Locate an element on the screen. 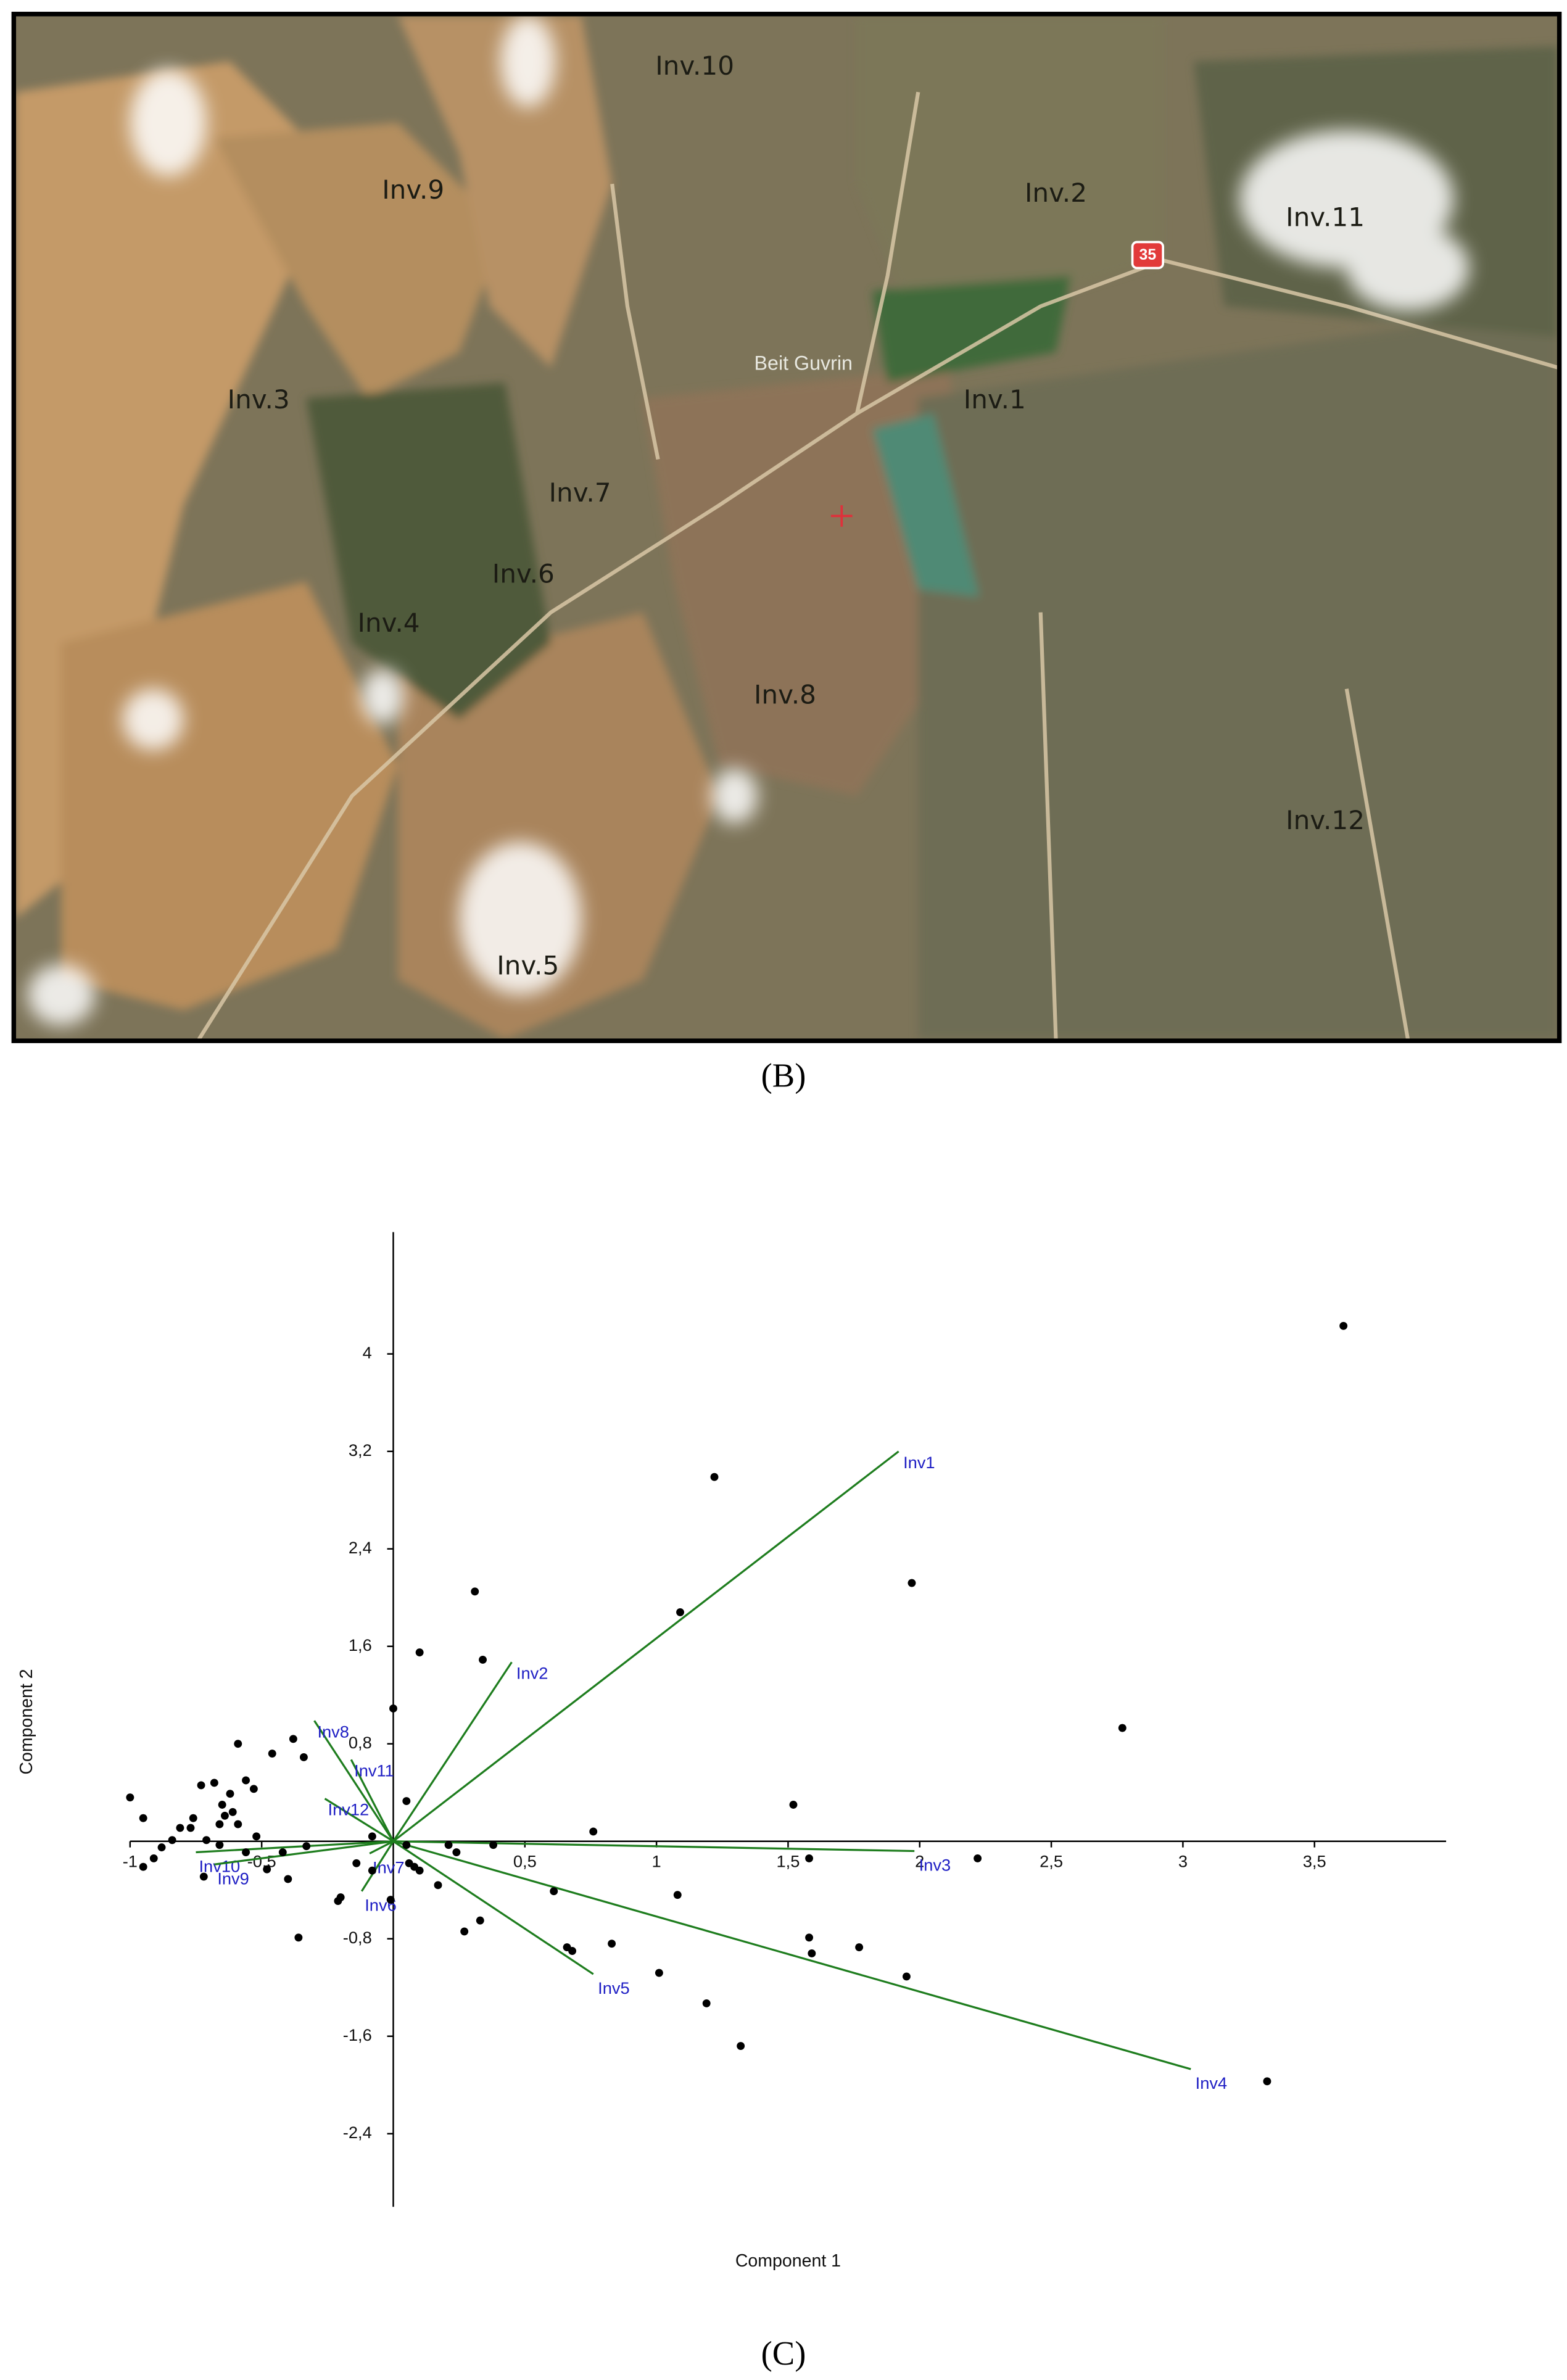 This screenshot has height=2380, width=1567. loading-label: Inv12 is located at coordinates (349, 1809).